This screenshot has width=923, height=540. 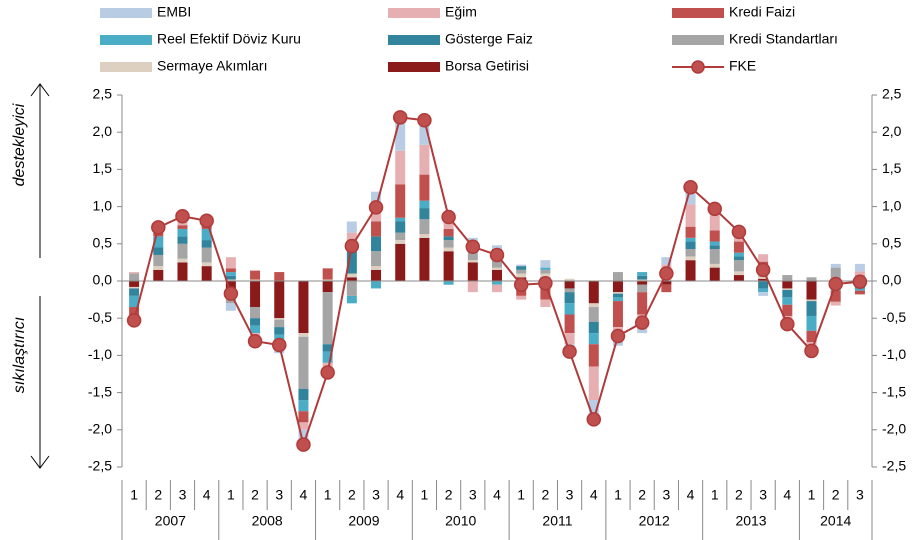 I want to click on y2-tick-label: -1,0, so click(x=894, y=354).